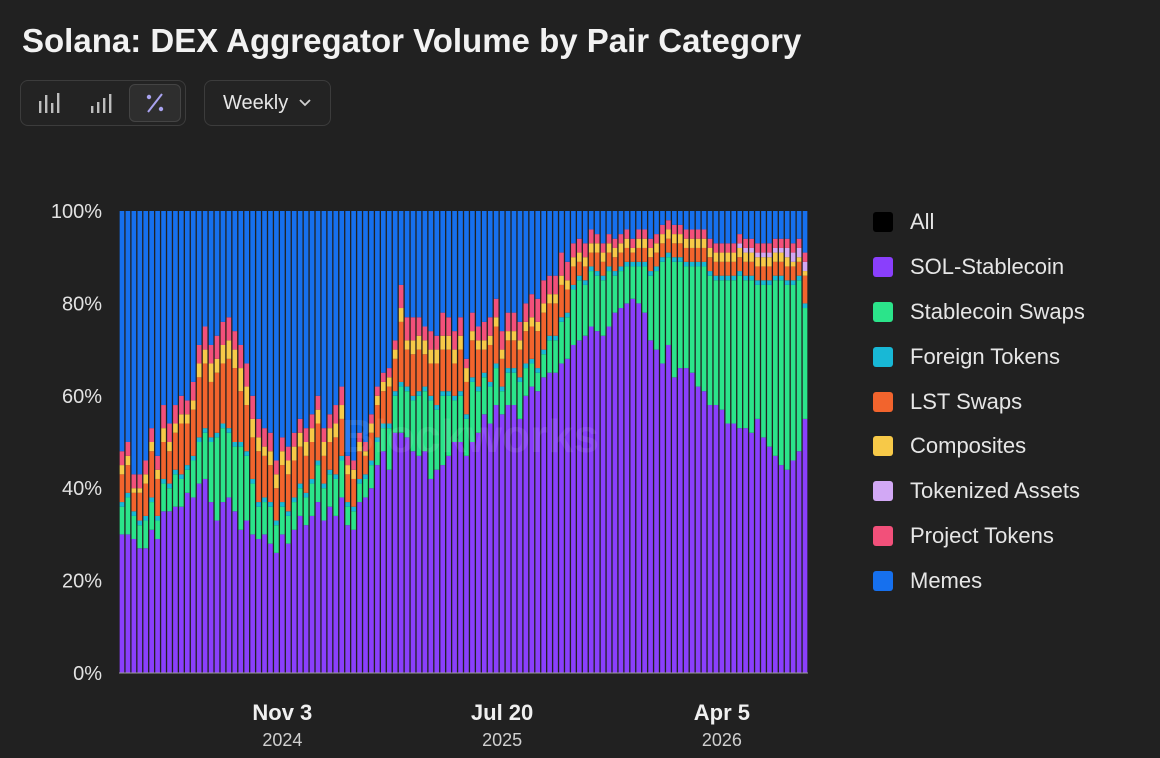  I want to click on y-tick-label: 40%, so click(82, 489).